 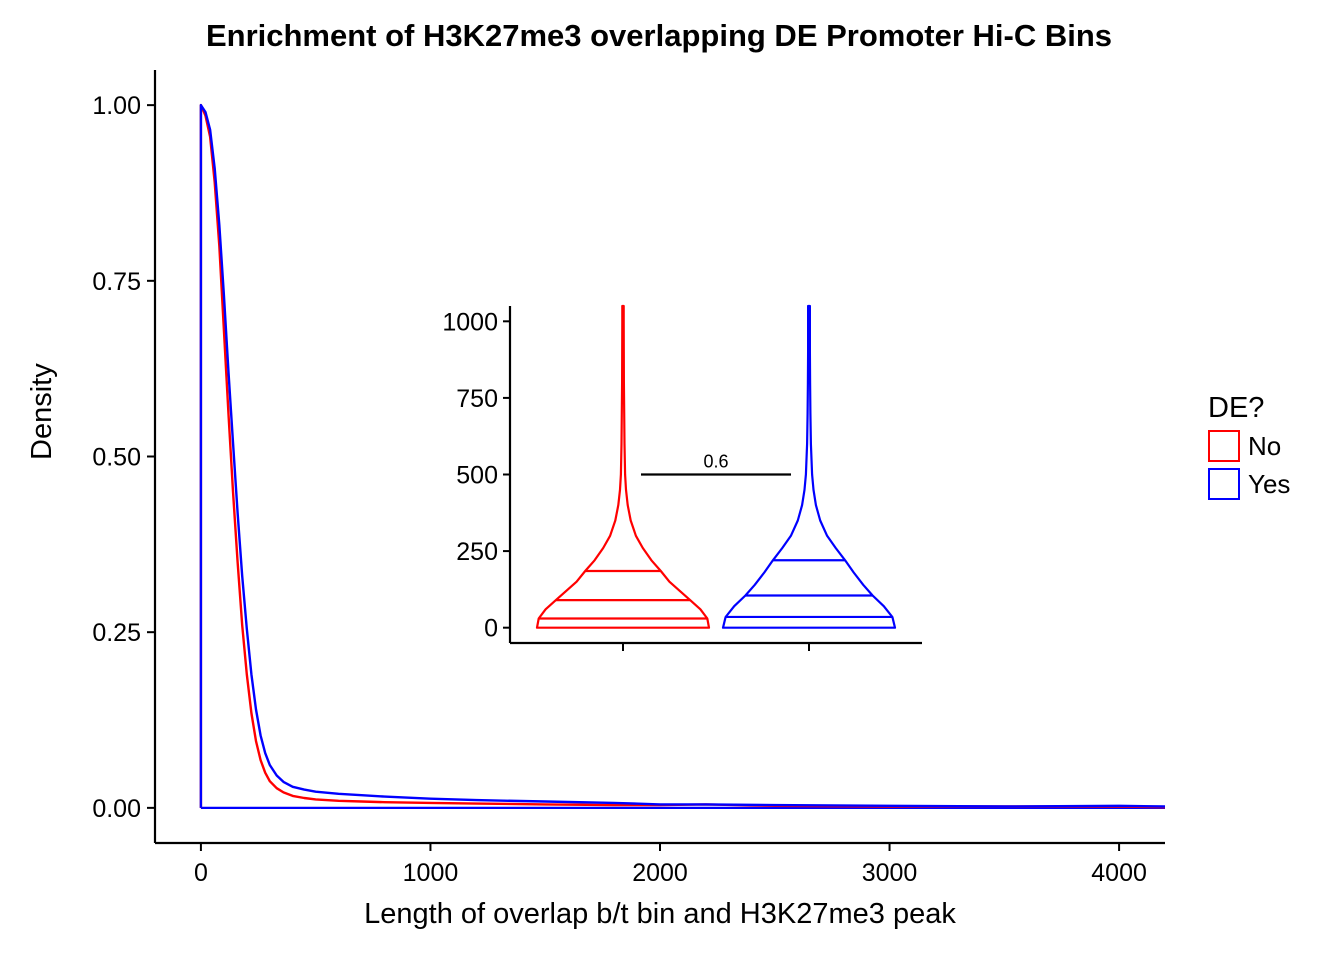 I want to click on y-tick-label: 0.00, so click(x=116, y=809).